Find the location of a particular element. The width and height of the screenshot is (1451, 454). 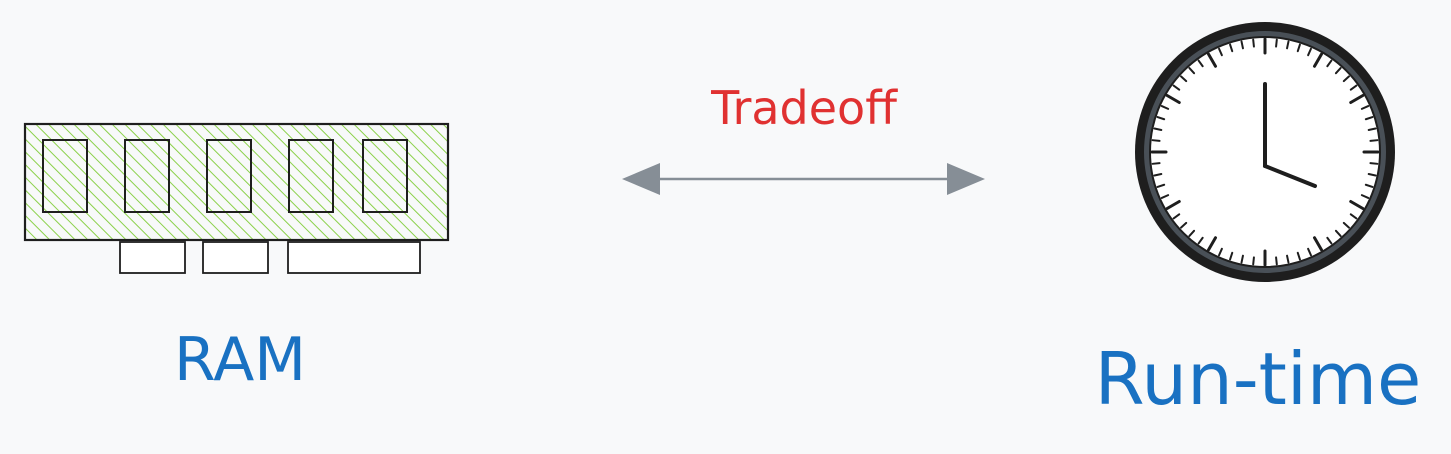

clock-ticks is located at coordinates (1265, 152).